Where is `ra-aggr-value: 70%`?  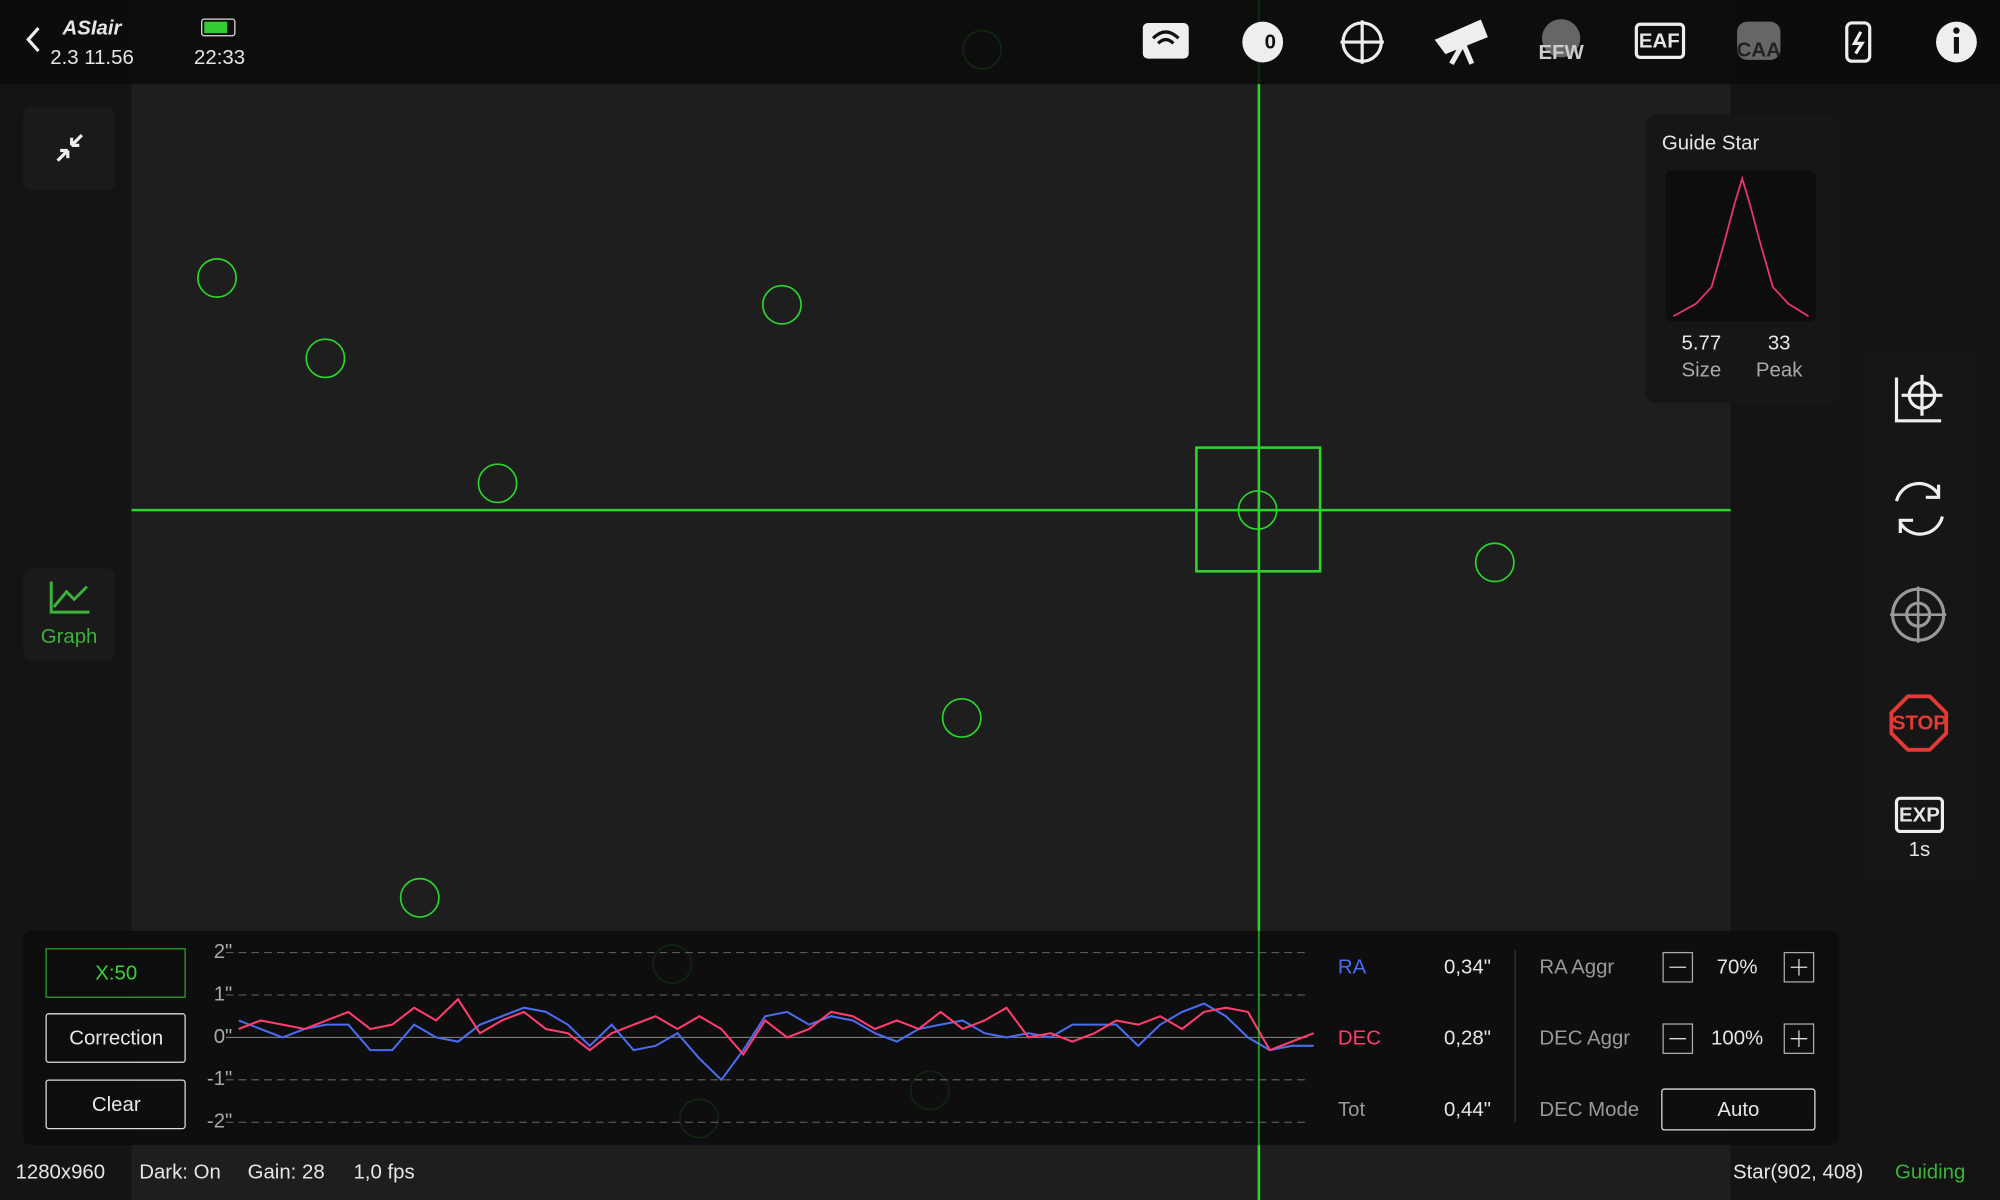 ra-aggr-value: 70% is located at coordinates (1737, 967).